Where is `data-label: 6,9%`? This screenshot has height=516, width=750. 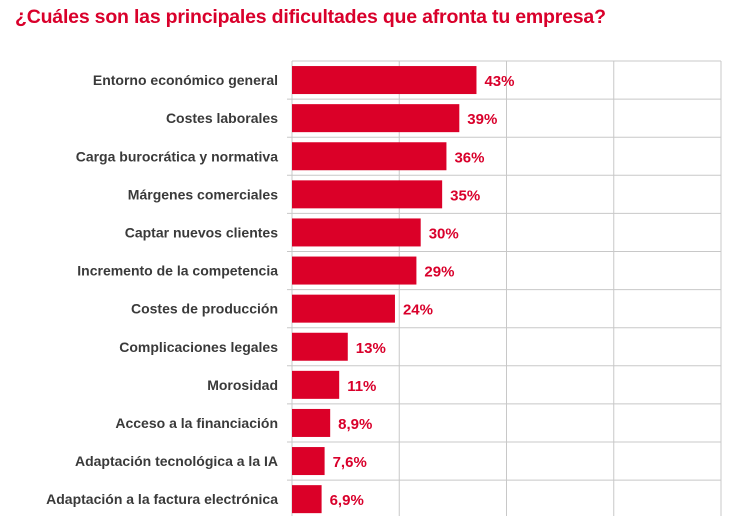
data-label: 6,9% is located at coordinates (347, 500).